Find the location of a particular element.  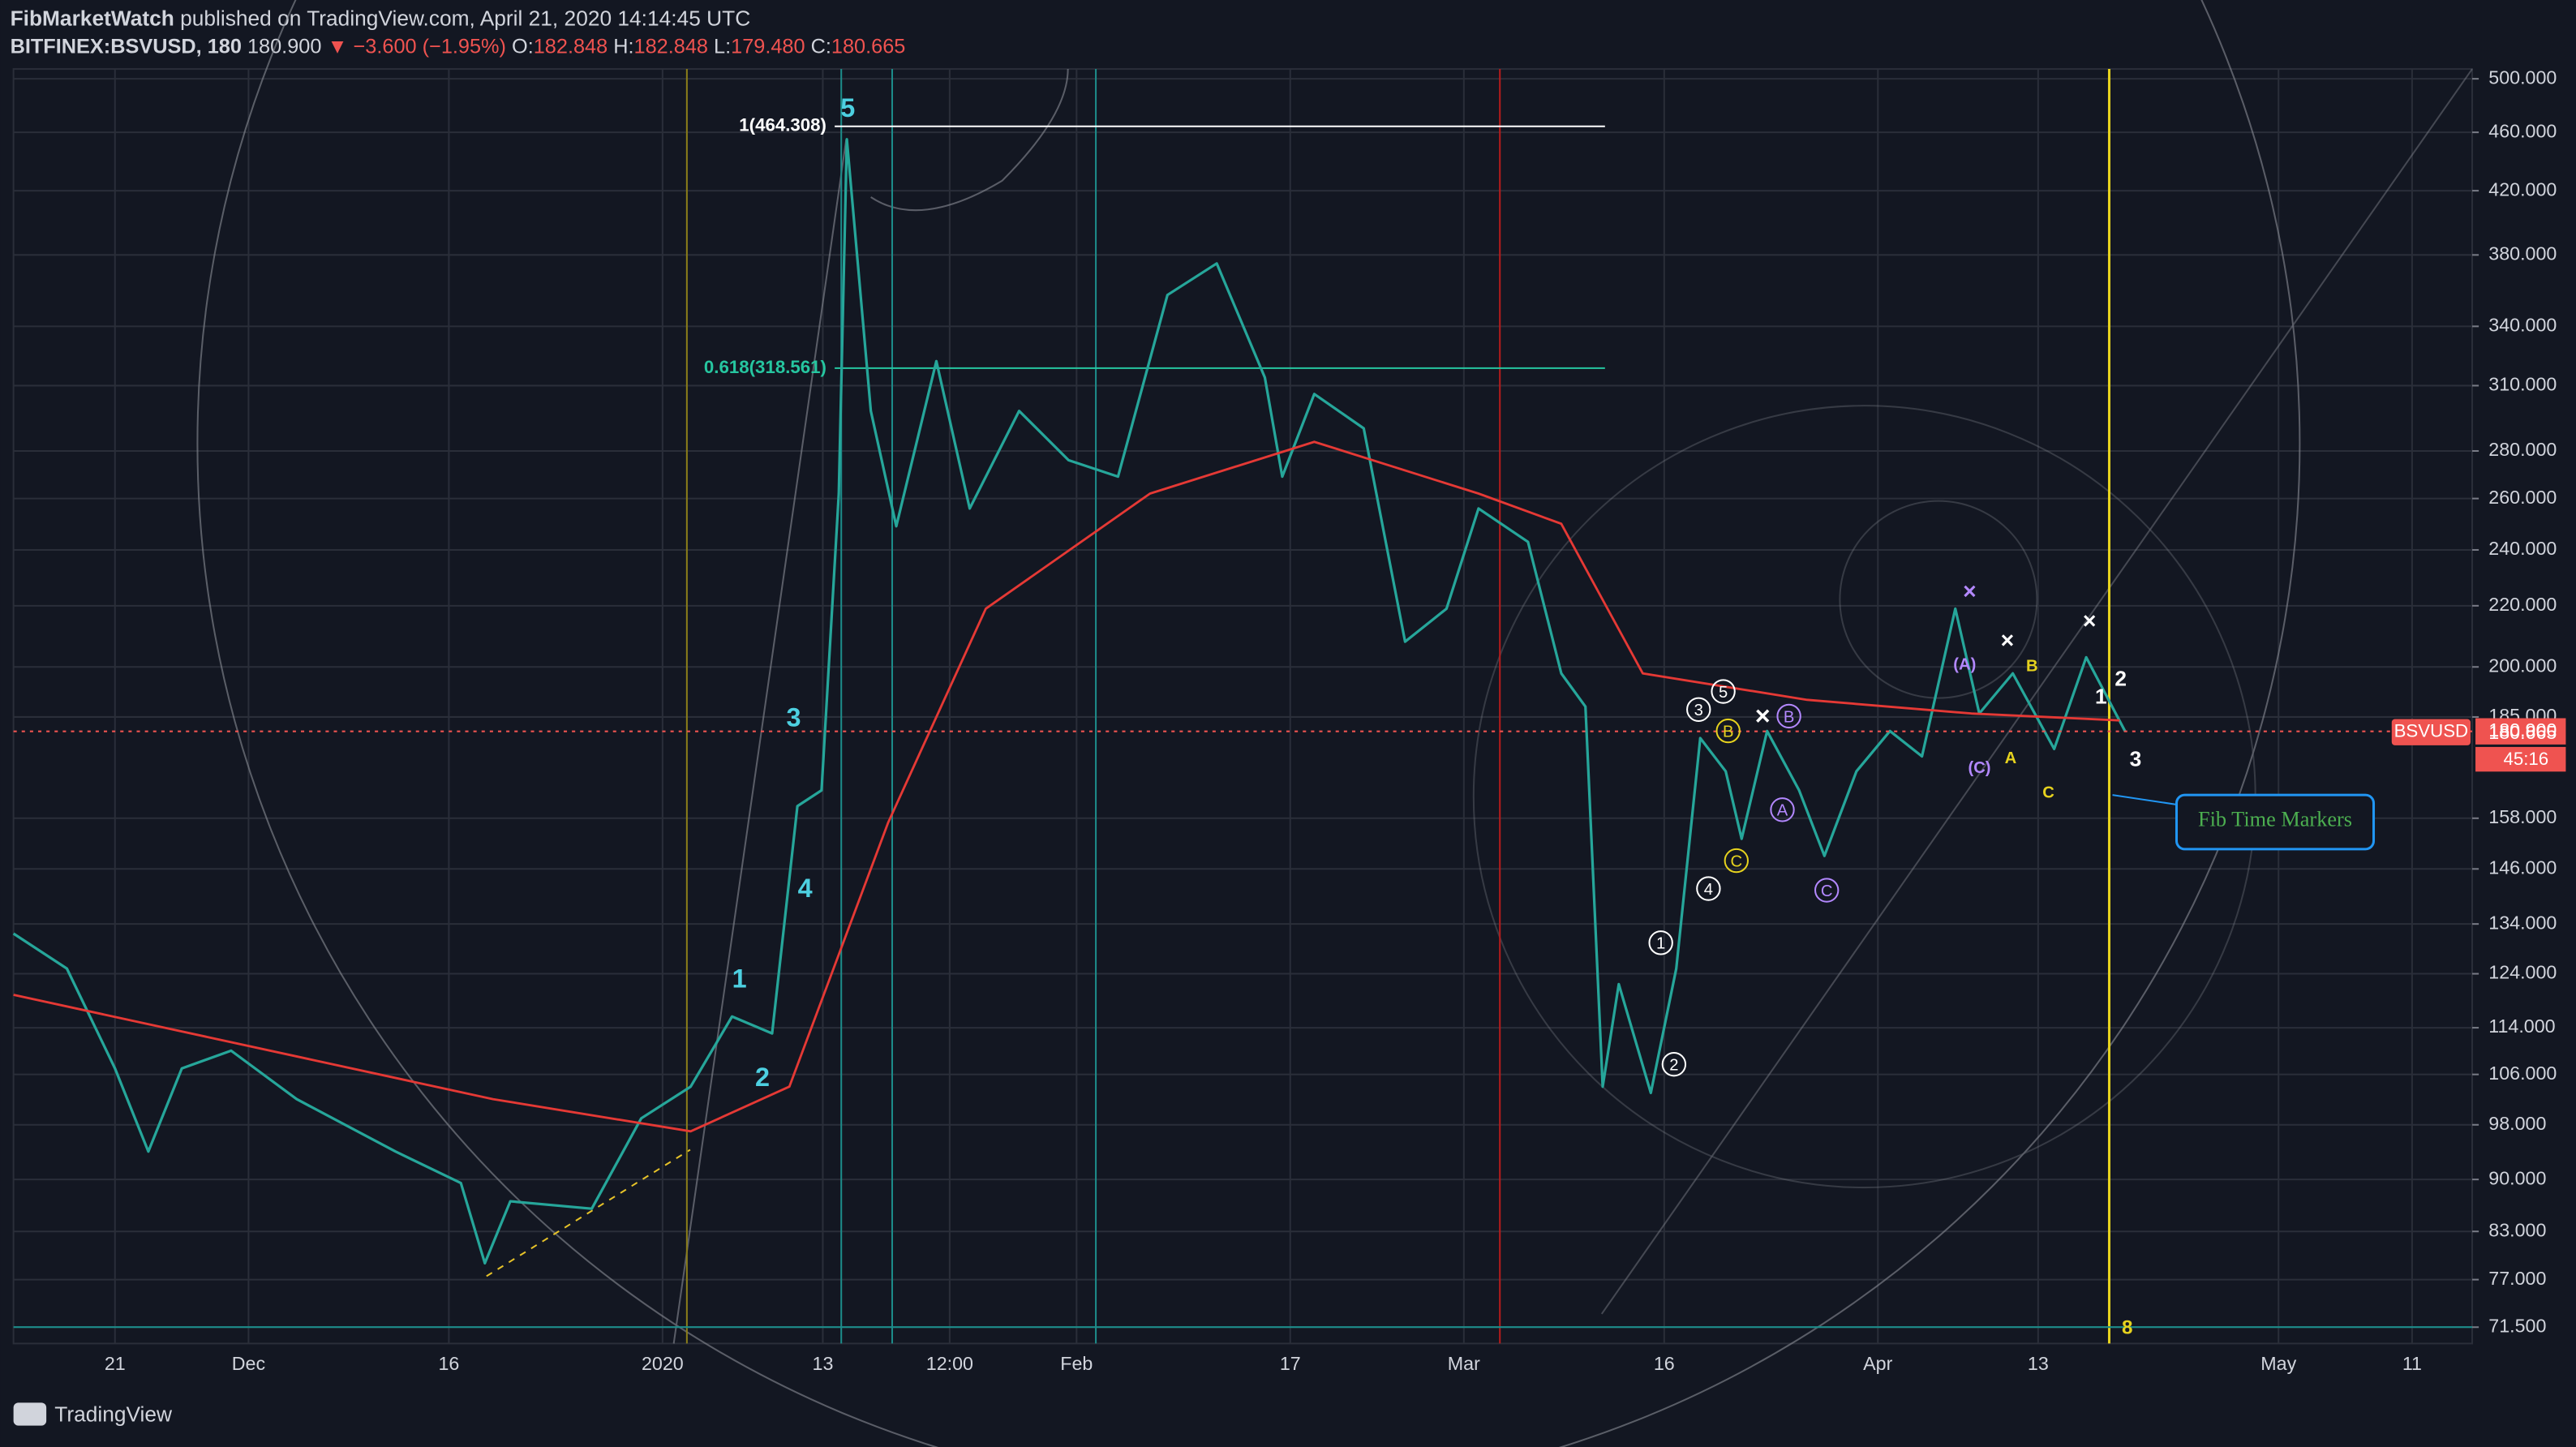

close-box is located at coordinates (2520, 759).